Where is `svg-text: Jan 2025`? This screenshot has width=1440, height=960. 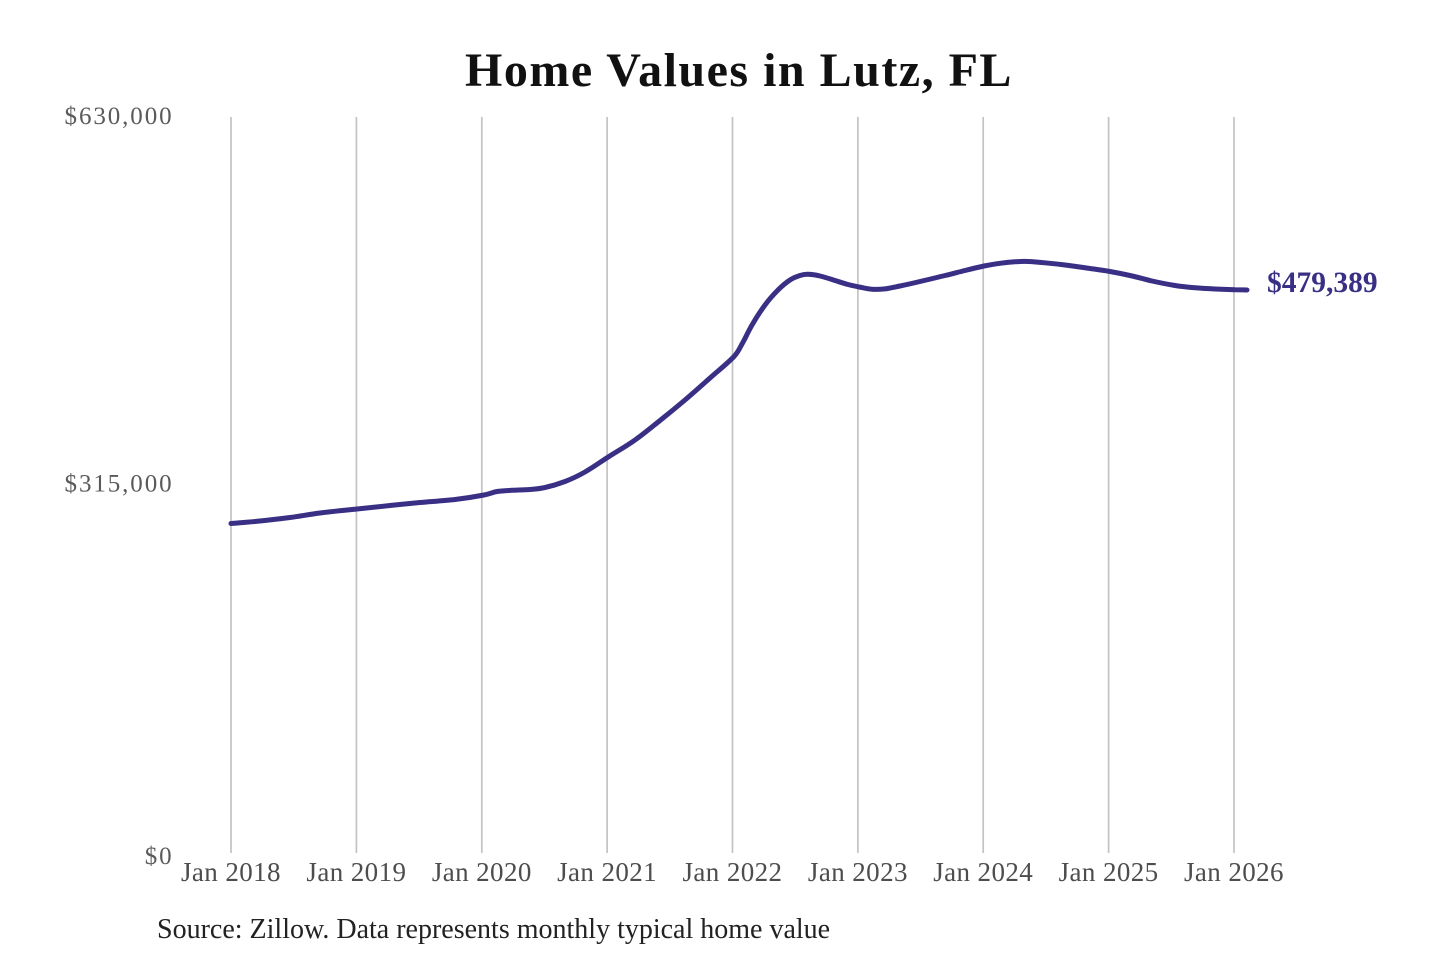 svg-text: Jan 2025 is located at coordinates (1109, 872).